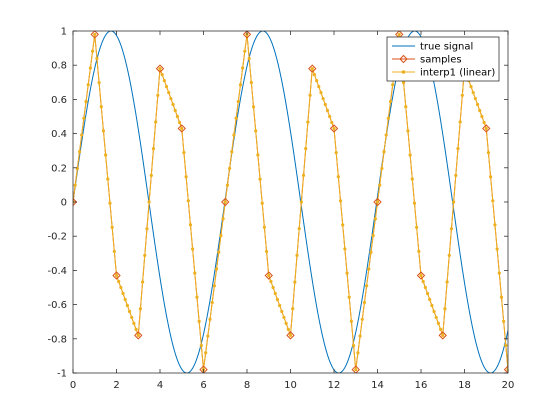  Describe the element at coordinates (377, 385) in the screenshot. I see `x-tick-label: 14` at that location.